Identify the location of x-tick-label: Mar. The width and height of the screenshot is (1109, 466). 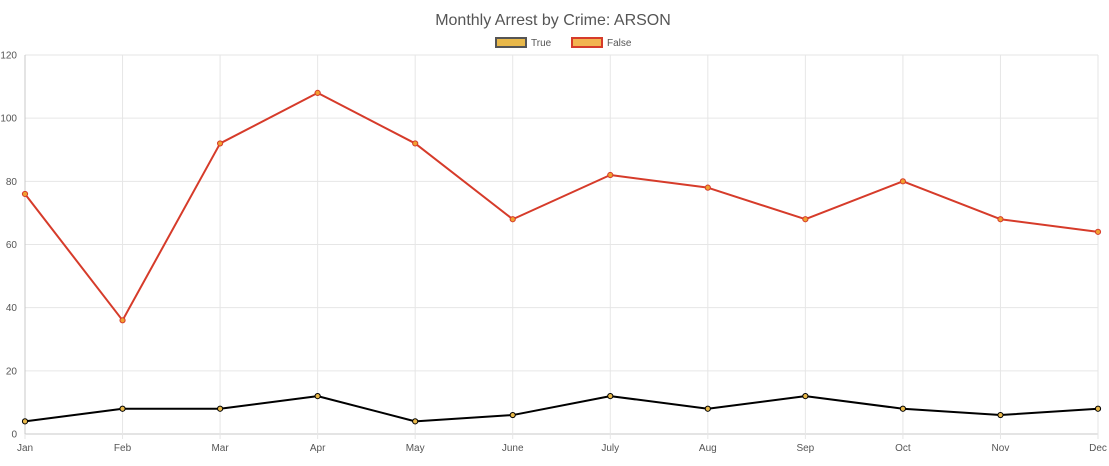
(220, 448).